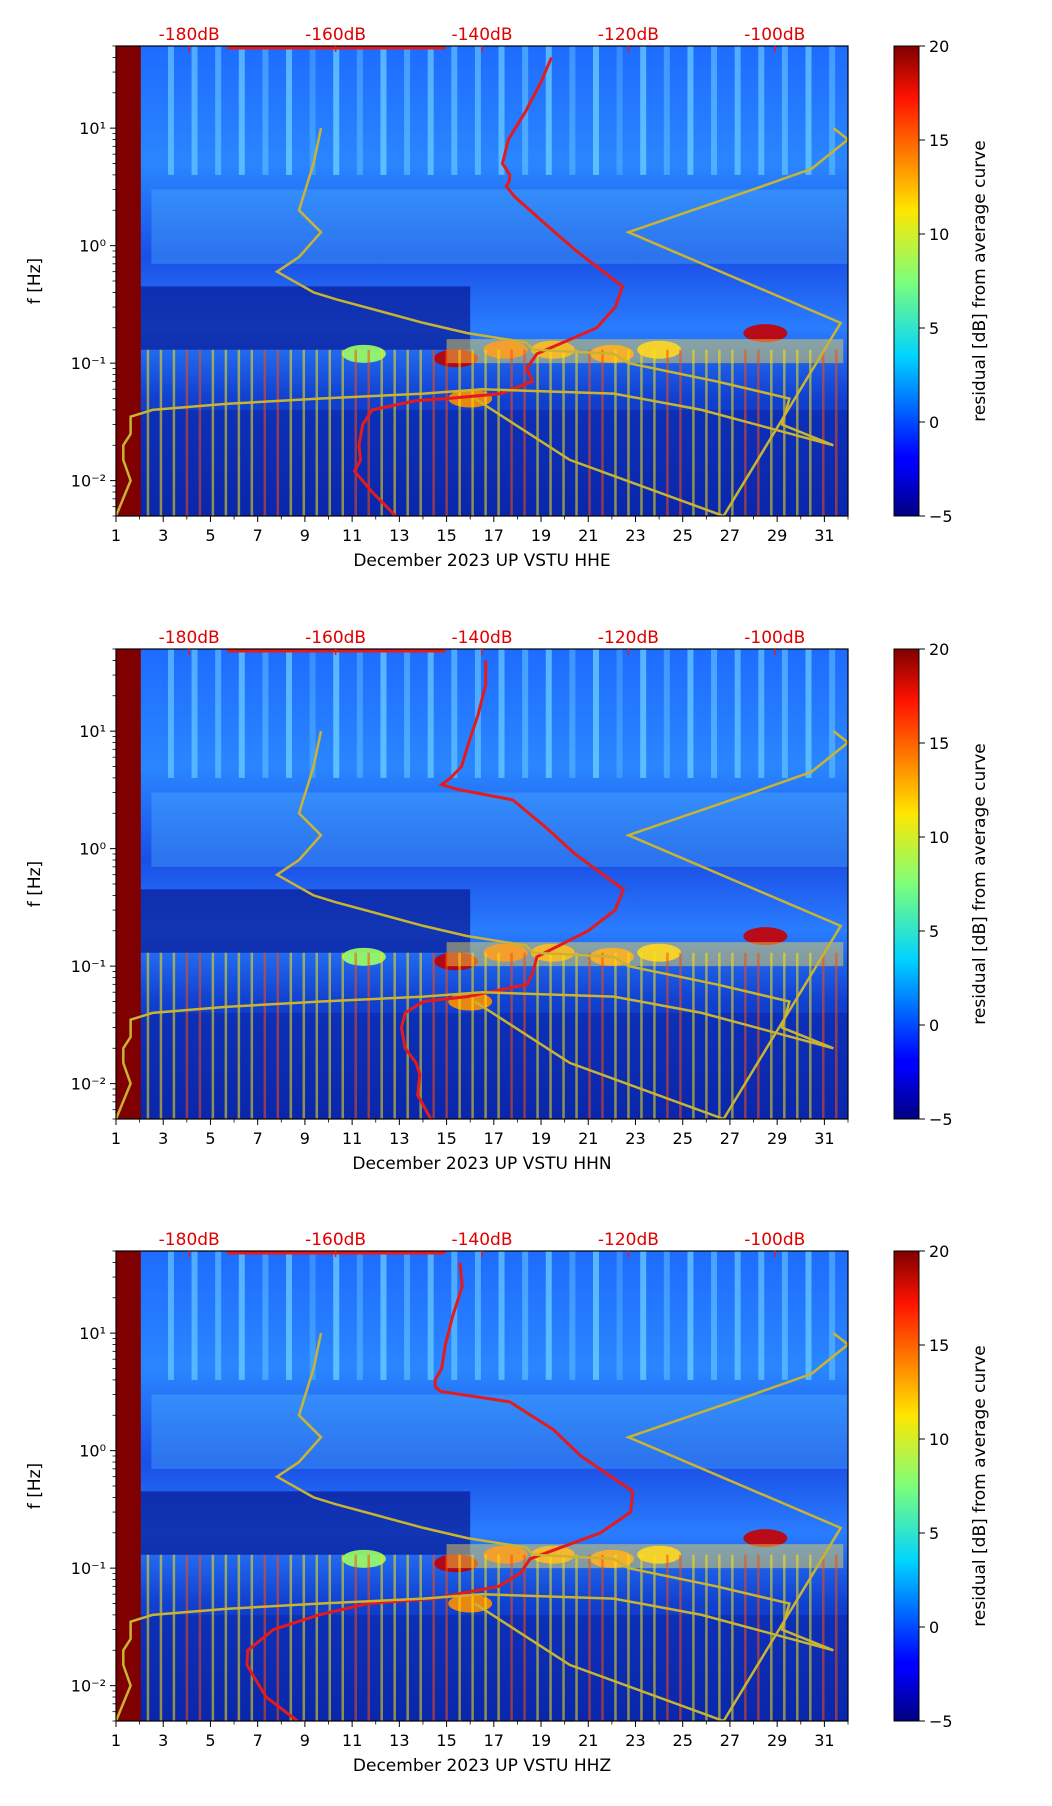 Image resolution: width=1052 pixels, height=1806 pixels. Describe the element at coordinates (683, 535) in the screenshot. I see `x-tick-label: 25` at that location.